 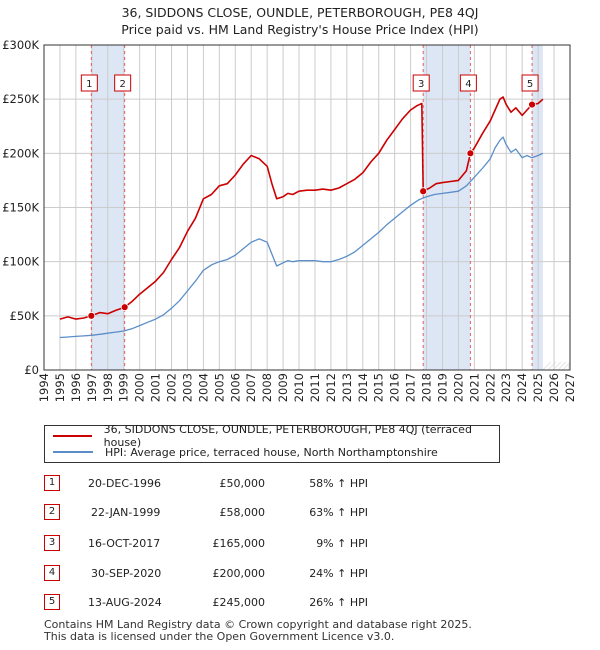 What do you see at coordinates (52, 483) in the screenshot?
I see `sale-number-box: 1` at bounding box center [52, 483].